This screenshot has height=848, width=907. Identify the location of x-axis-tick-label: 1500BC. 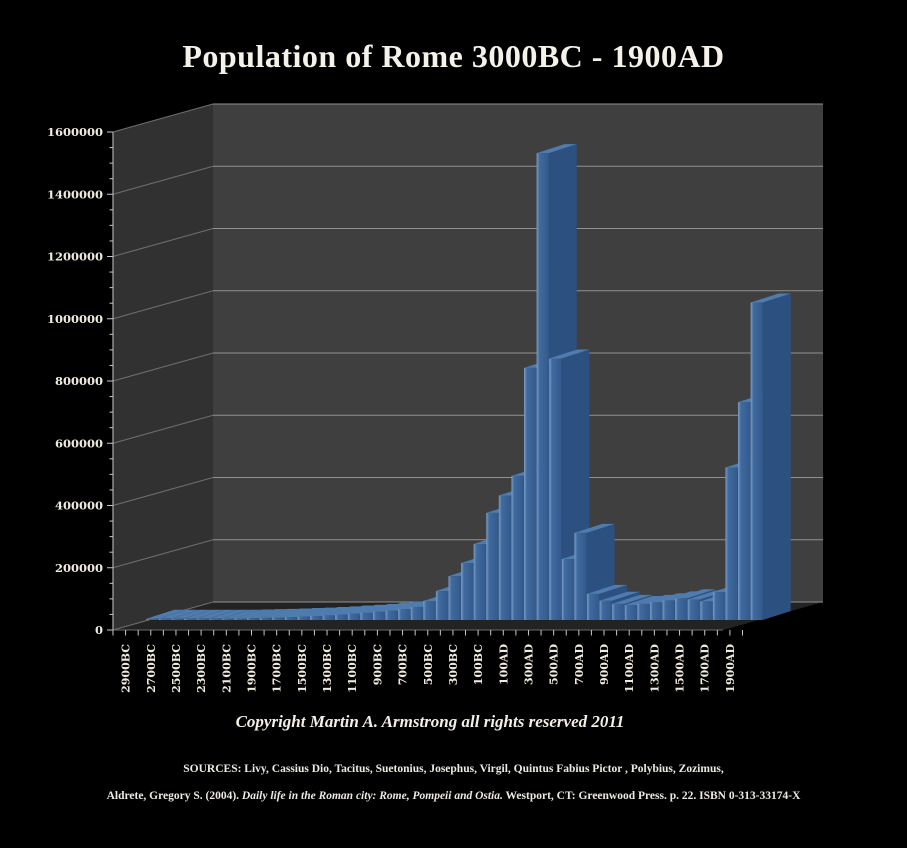
(302, 668).